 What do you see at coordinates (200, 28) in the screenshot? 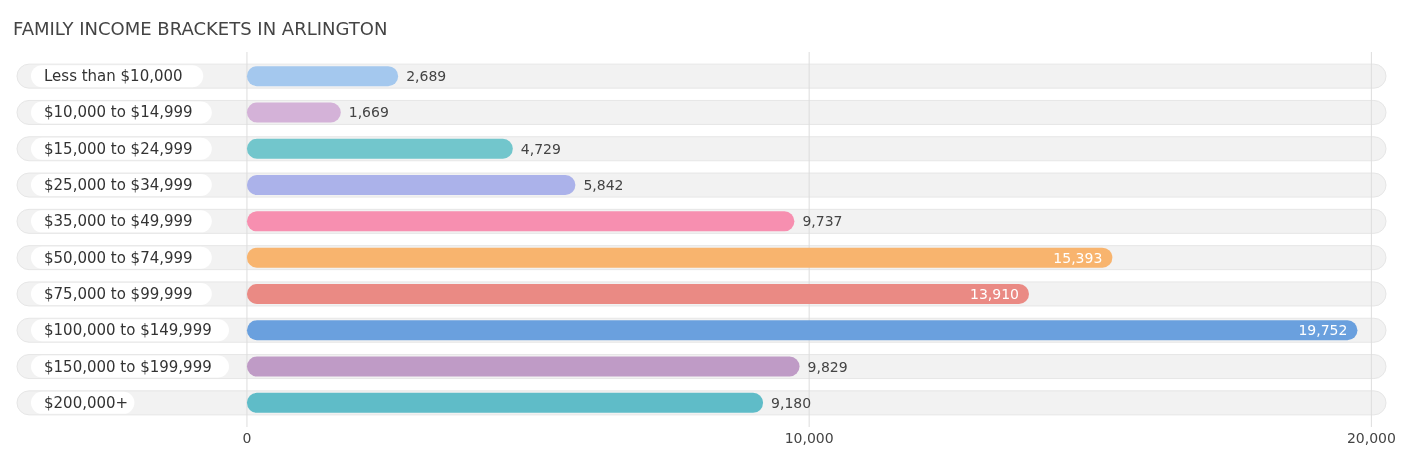
I see `chart-title: FAMILY INCOME BRACKETS IN ARLINGTON` at bounding box center [200, 28].